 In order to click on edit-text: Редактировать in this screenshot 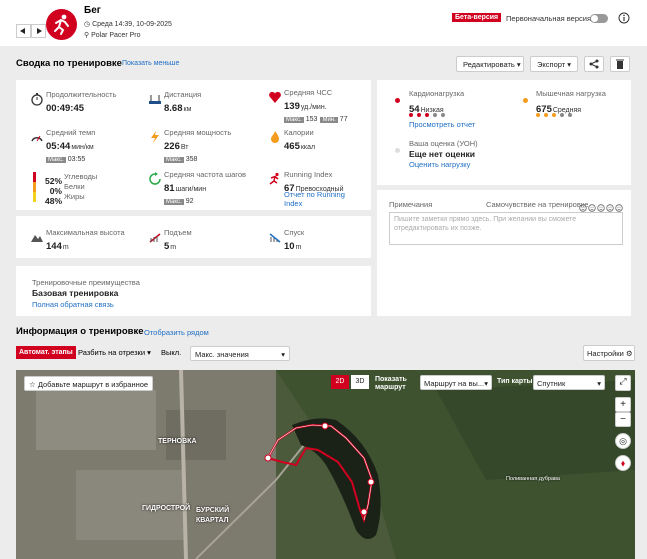, I will do `click(489, 64)`.